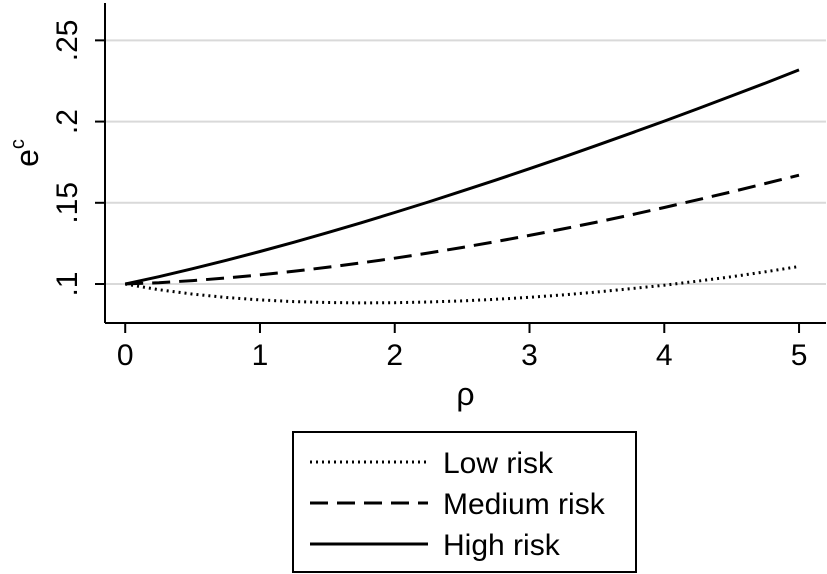  What do you see at coordinates (394, 355) in the screenshot?
I see `x-tick-label: 2` at bounding box center [394, 355].